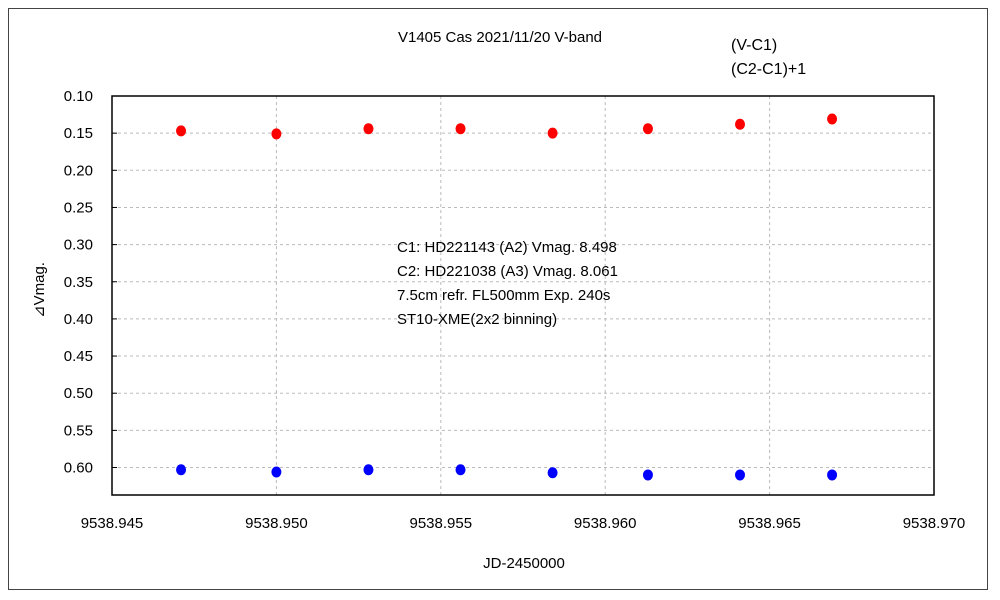 The height and width of the screenshot is (600, 1000). Describe the element at coordinates (78, 468) in the screenshot. I see `y-tick-label: 0.60` at that location.